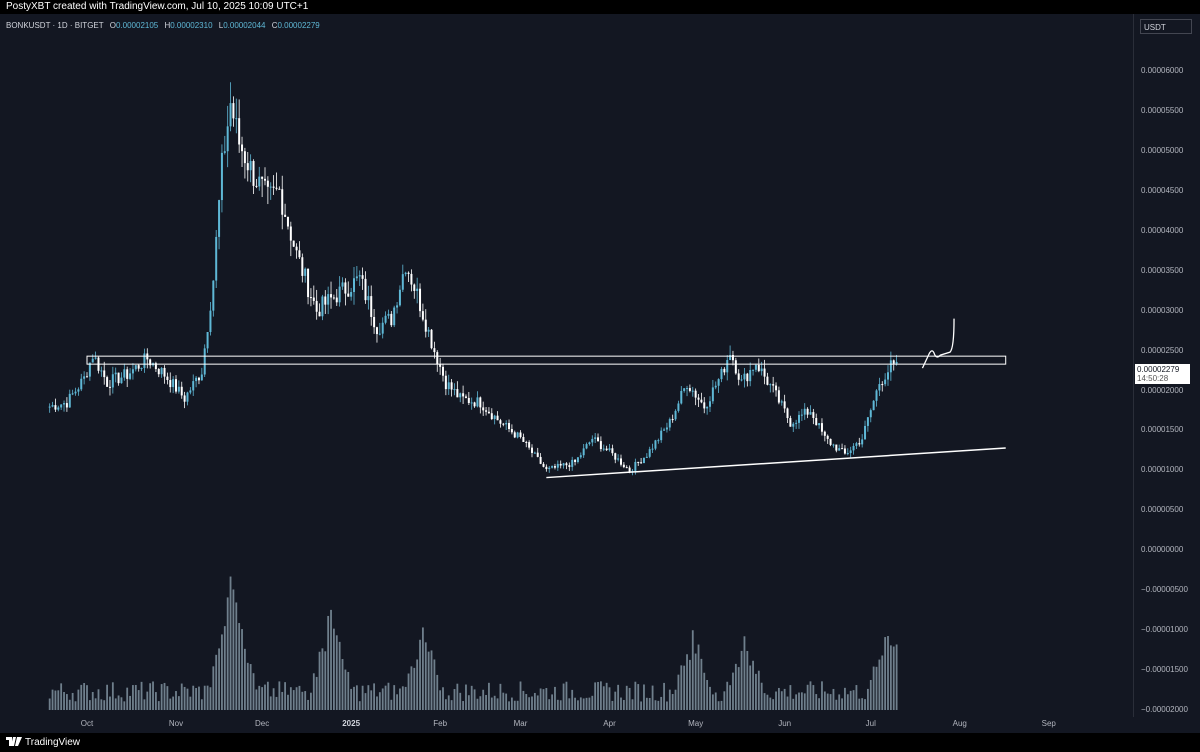  Describe the element at coordinates (600, 742) in the screenshot. I see `footer-bar: TradingView` at that location.